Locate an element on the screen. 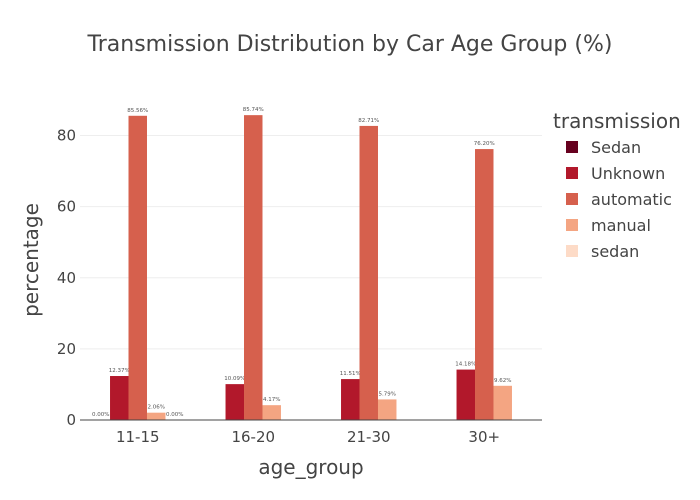 This screenshot has height=500, width=700. legend-label: automatic is located at coordinates (631, 199).